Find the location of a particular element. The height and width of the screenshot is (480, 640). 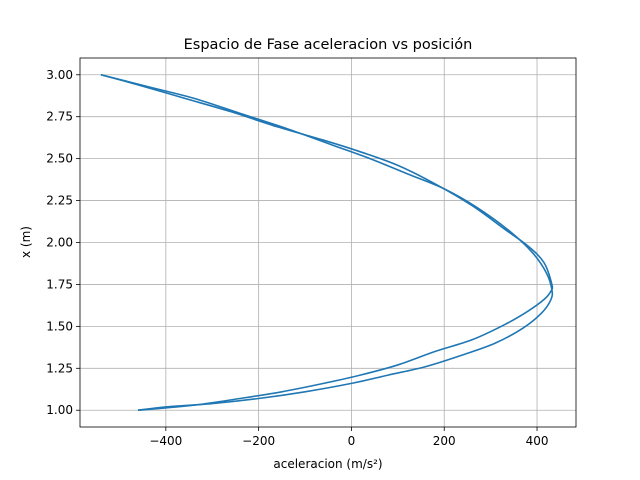

y-tick-label: 1.75 is located at coordinates (59, 284).